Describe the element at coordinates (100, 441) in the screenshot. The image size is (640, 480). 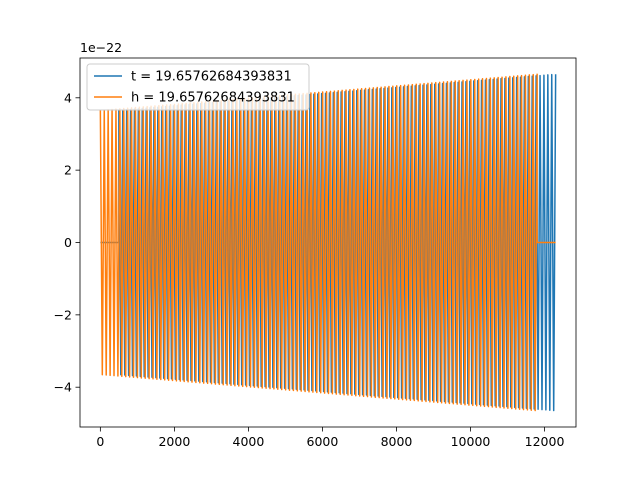
I see `x-tick-label: 0` at that location.